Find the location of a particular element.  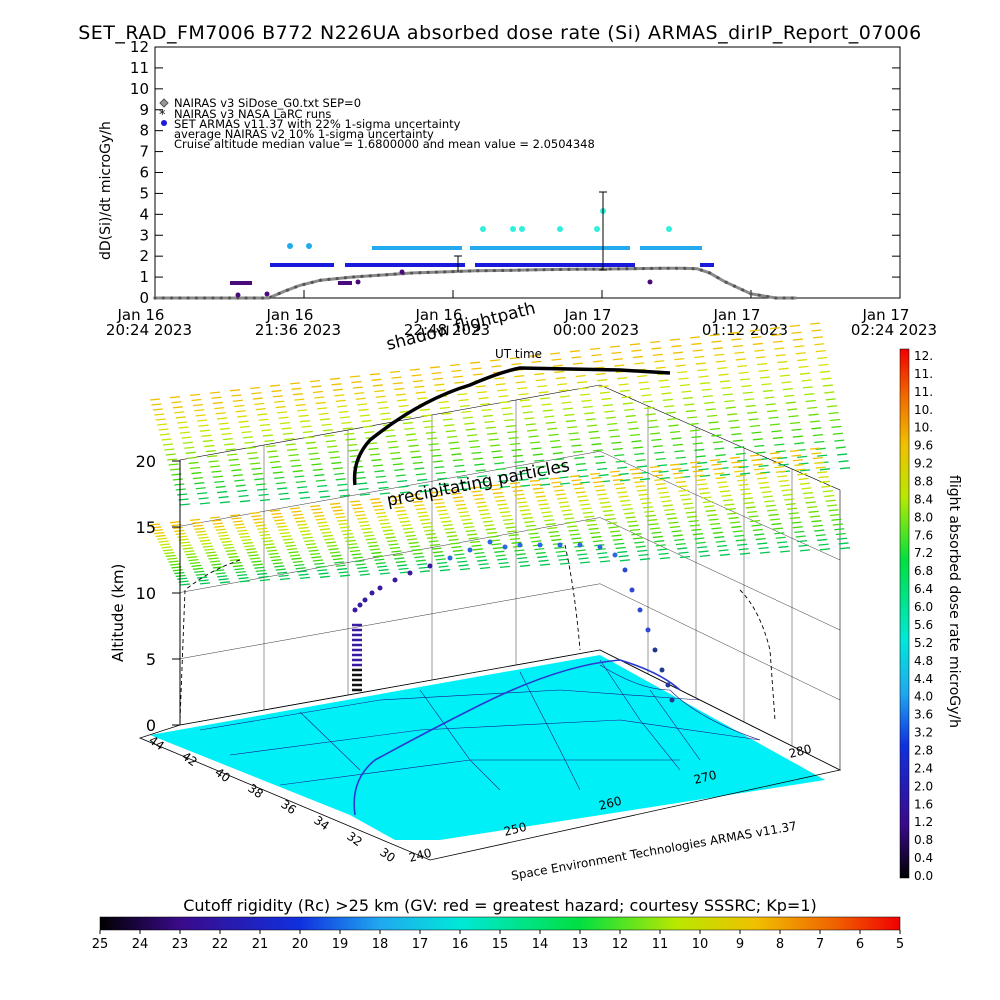

rigidity-tick-label: 14 is located at coordinates (540, 944).